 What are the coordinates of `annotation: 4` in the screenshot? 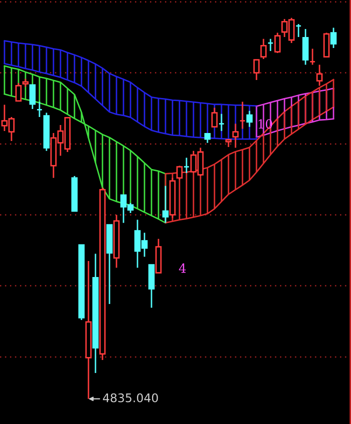 It's located at (182, 268).